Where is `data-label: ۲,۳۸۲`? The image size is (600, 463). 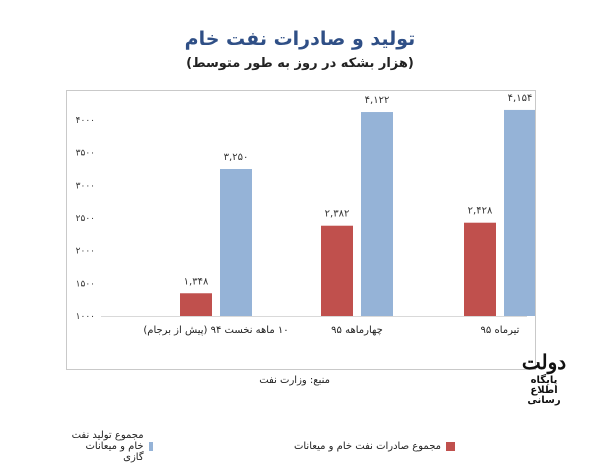 data-label: ۲,۳۸۲ is located at coordinates (337, 214).